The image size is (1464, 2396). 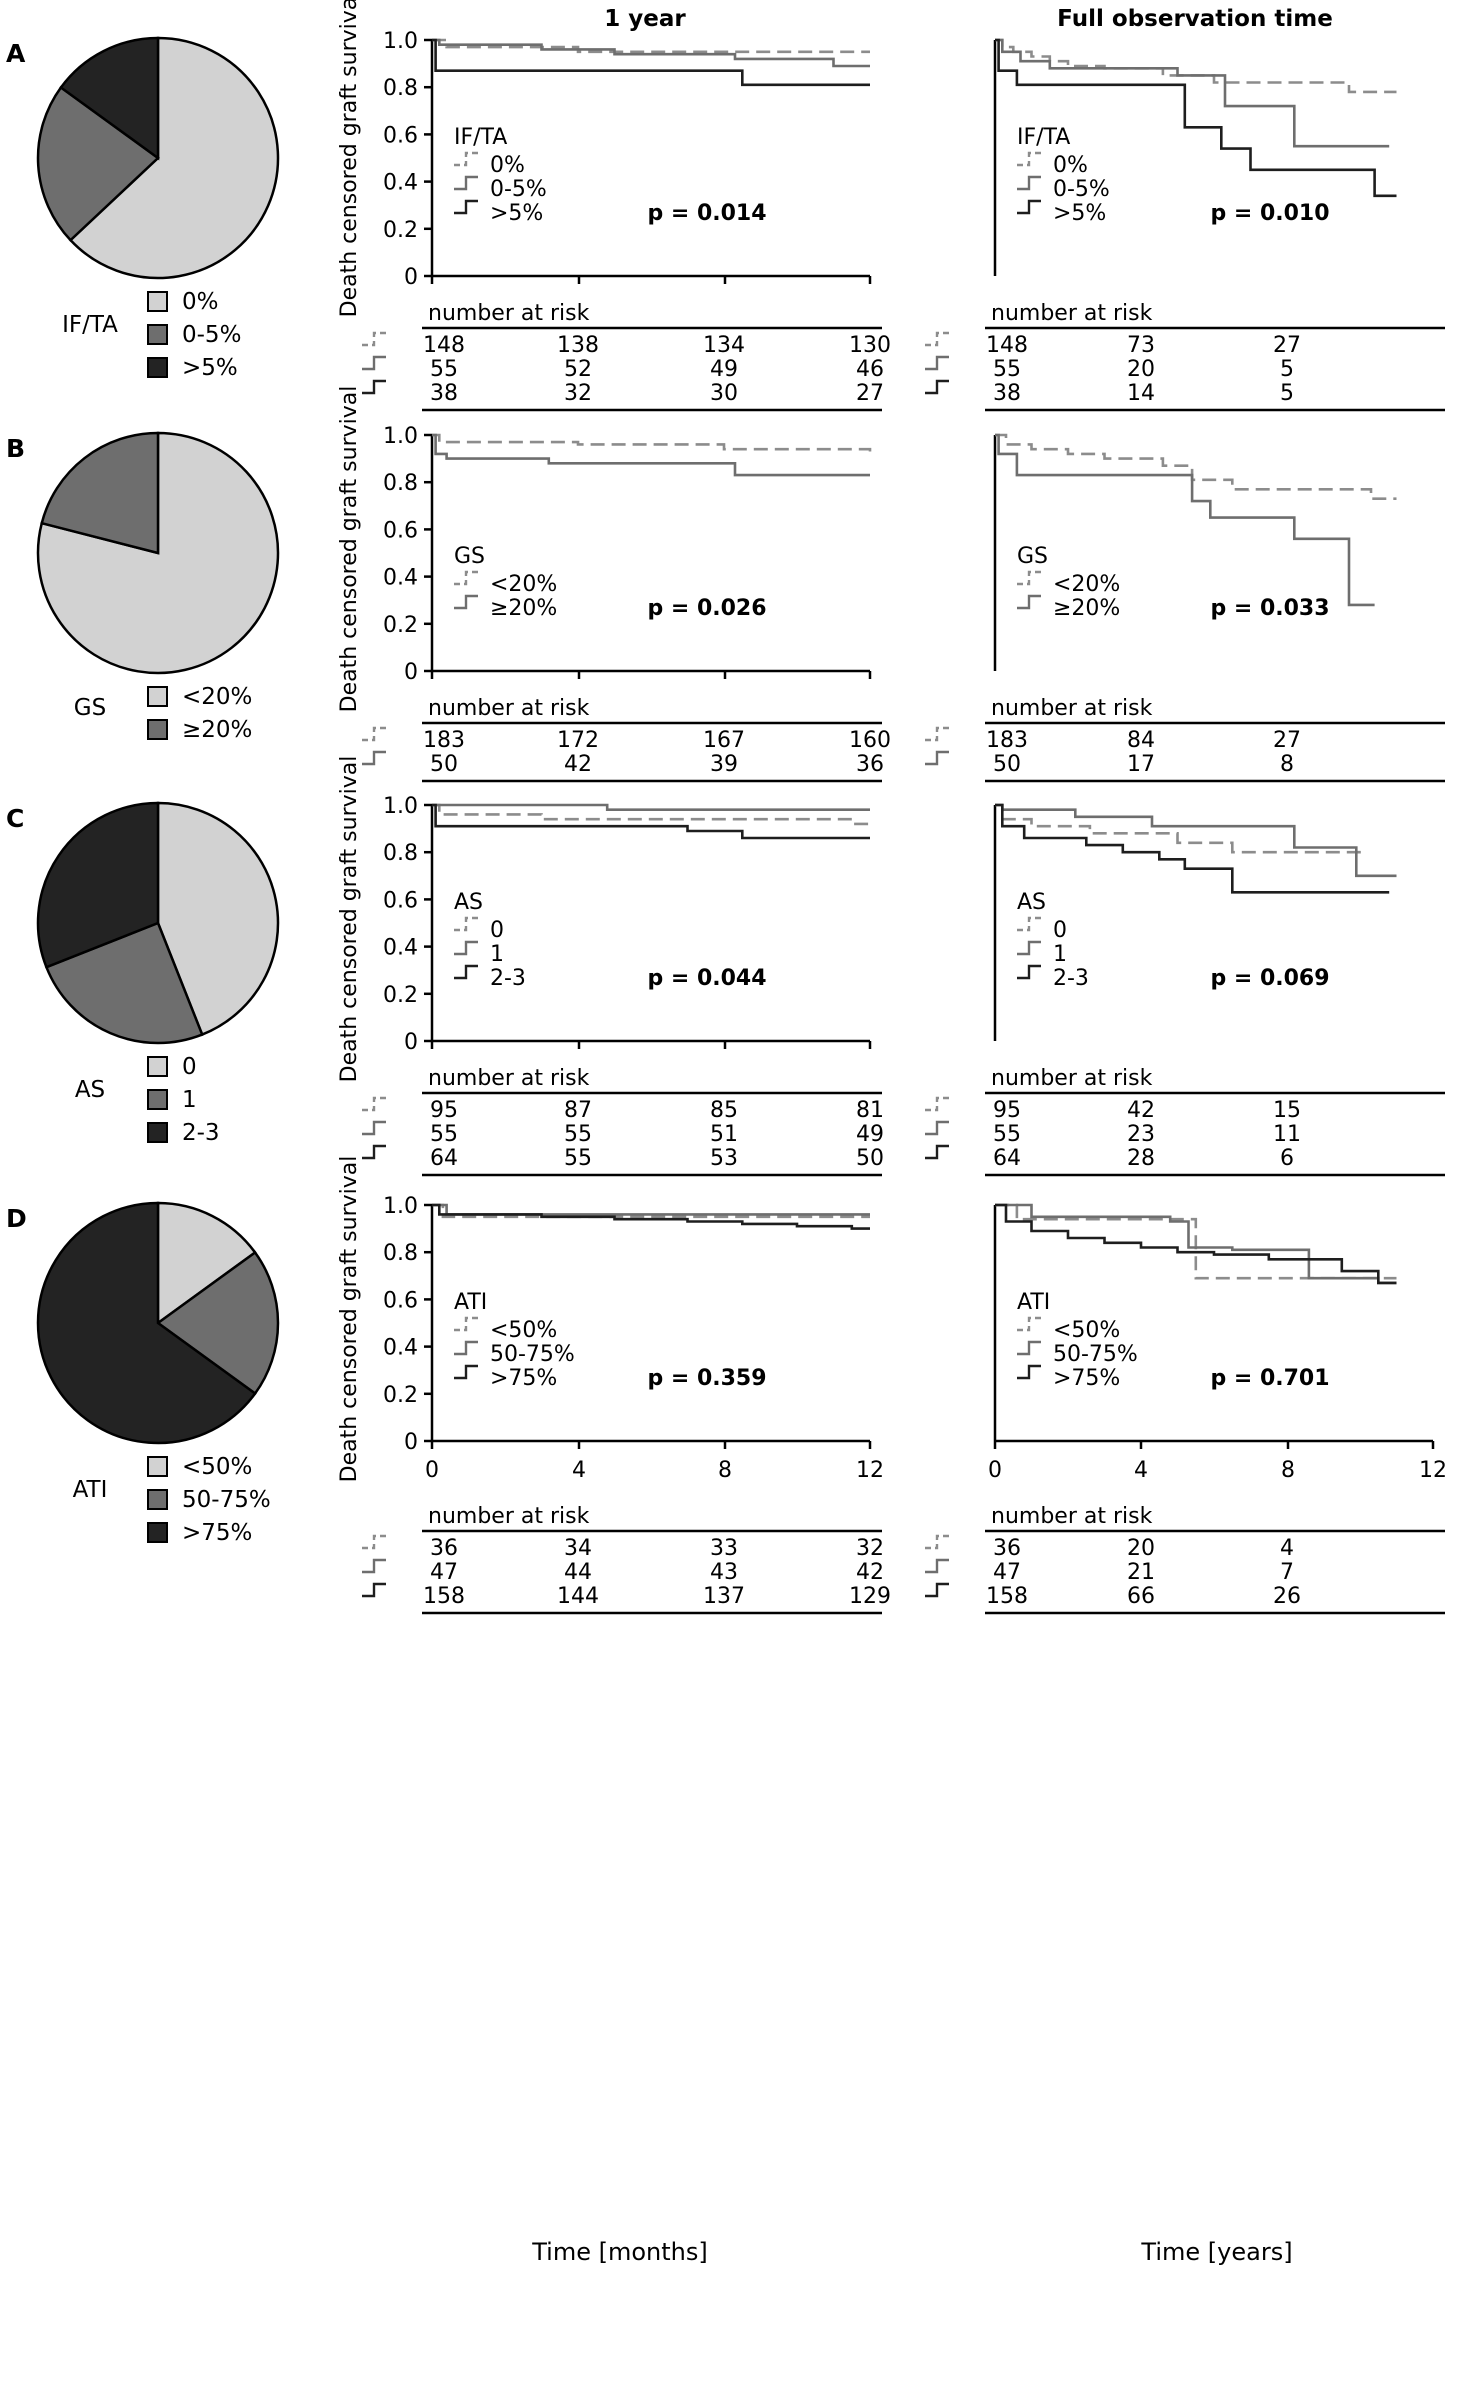 What do you see at coordinates (444, 1134) in the screenshot?
I see `risk-value-C-0-1-0: 55` at bounding box center [444, 1134].